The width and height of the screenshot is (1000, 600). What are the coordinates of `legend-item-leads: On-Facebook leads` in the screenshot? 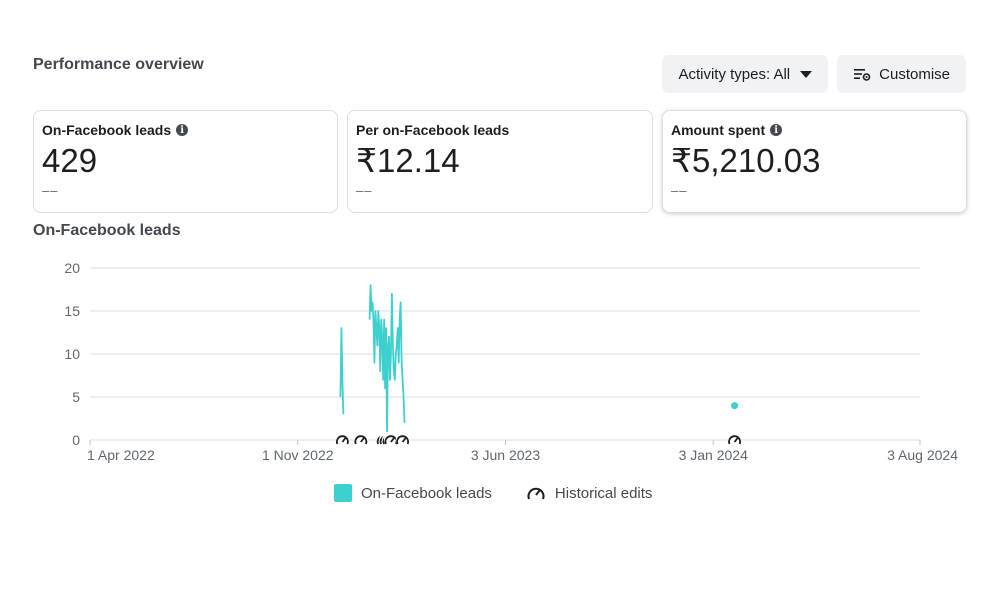 It's located at (413, 493).